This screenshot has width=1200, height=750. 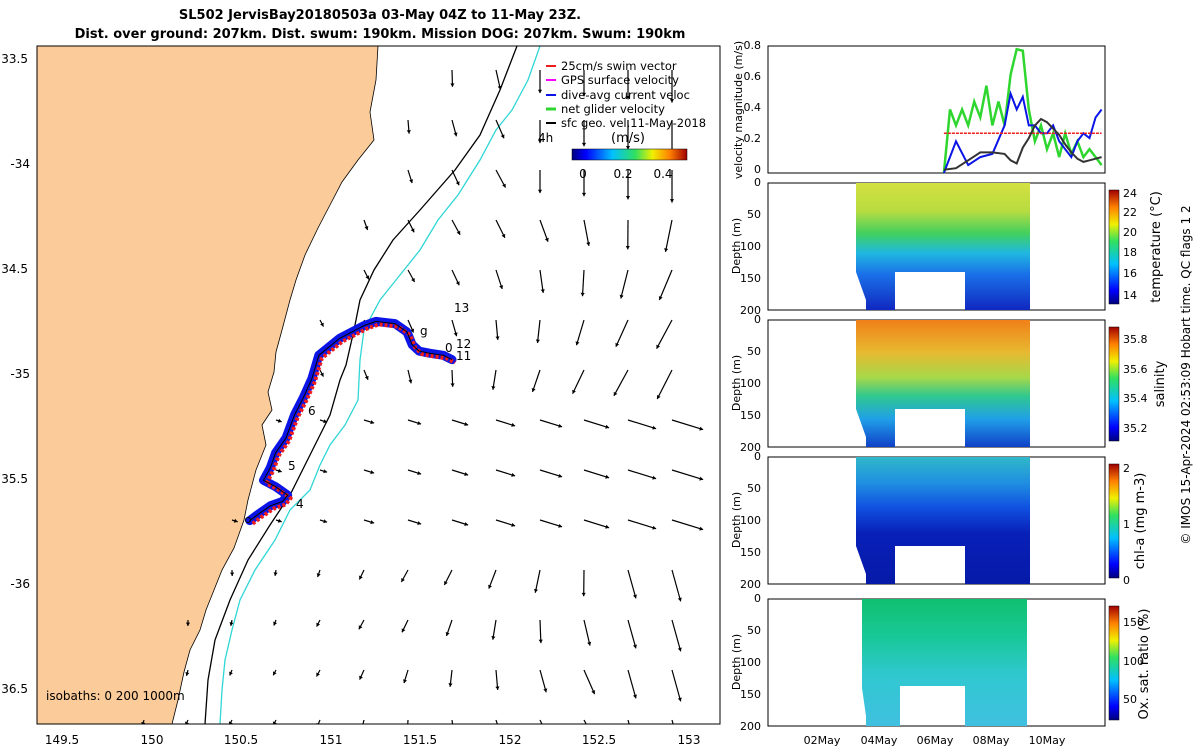 What do you see at coordinates (754, 488) in the screenshot?
I see `chl-ytick-1: 50` at bounding box center [754, 488].